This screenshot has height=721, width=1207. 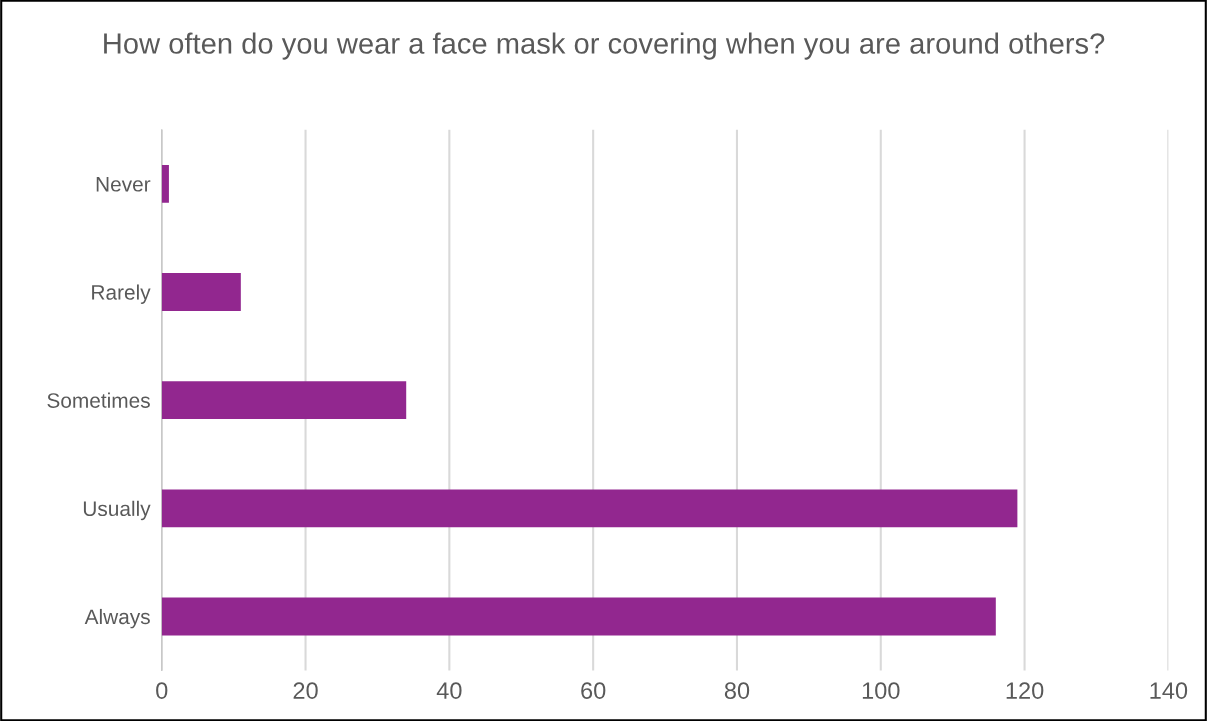 I want to click on y-tick-label: Always, so click(x=117, y=618).